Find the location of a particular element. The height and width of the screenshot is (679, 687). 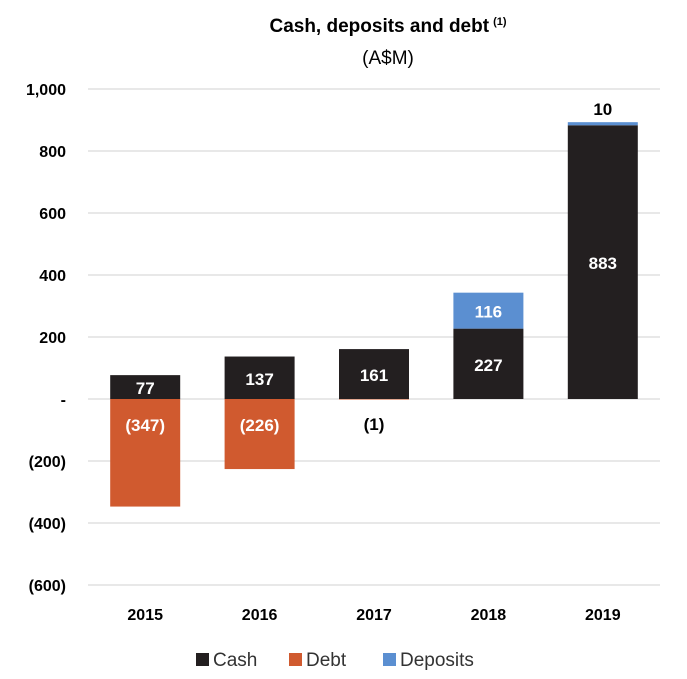

data-label-debt-2016: (226) is located at coordinates (260, 425).